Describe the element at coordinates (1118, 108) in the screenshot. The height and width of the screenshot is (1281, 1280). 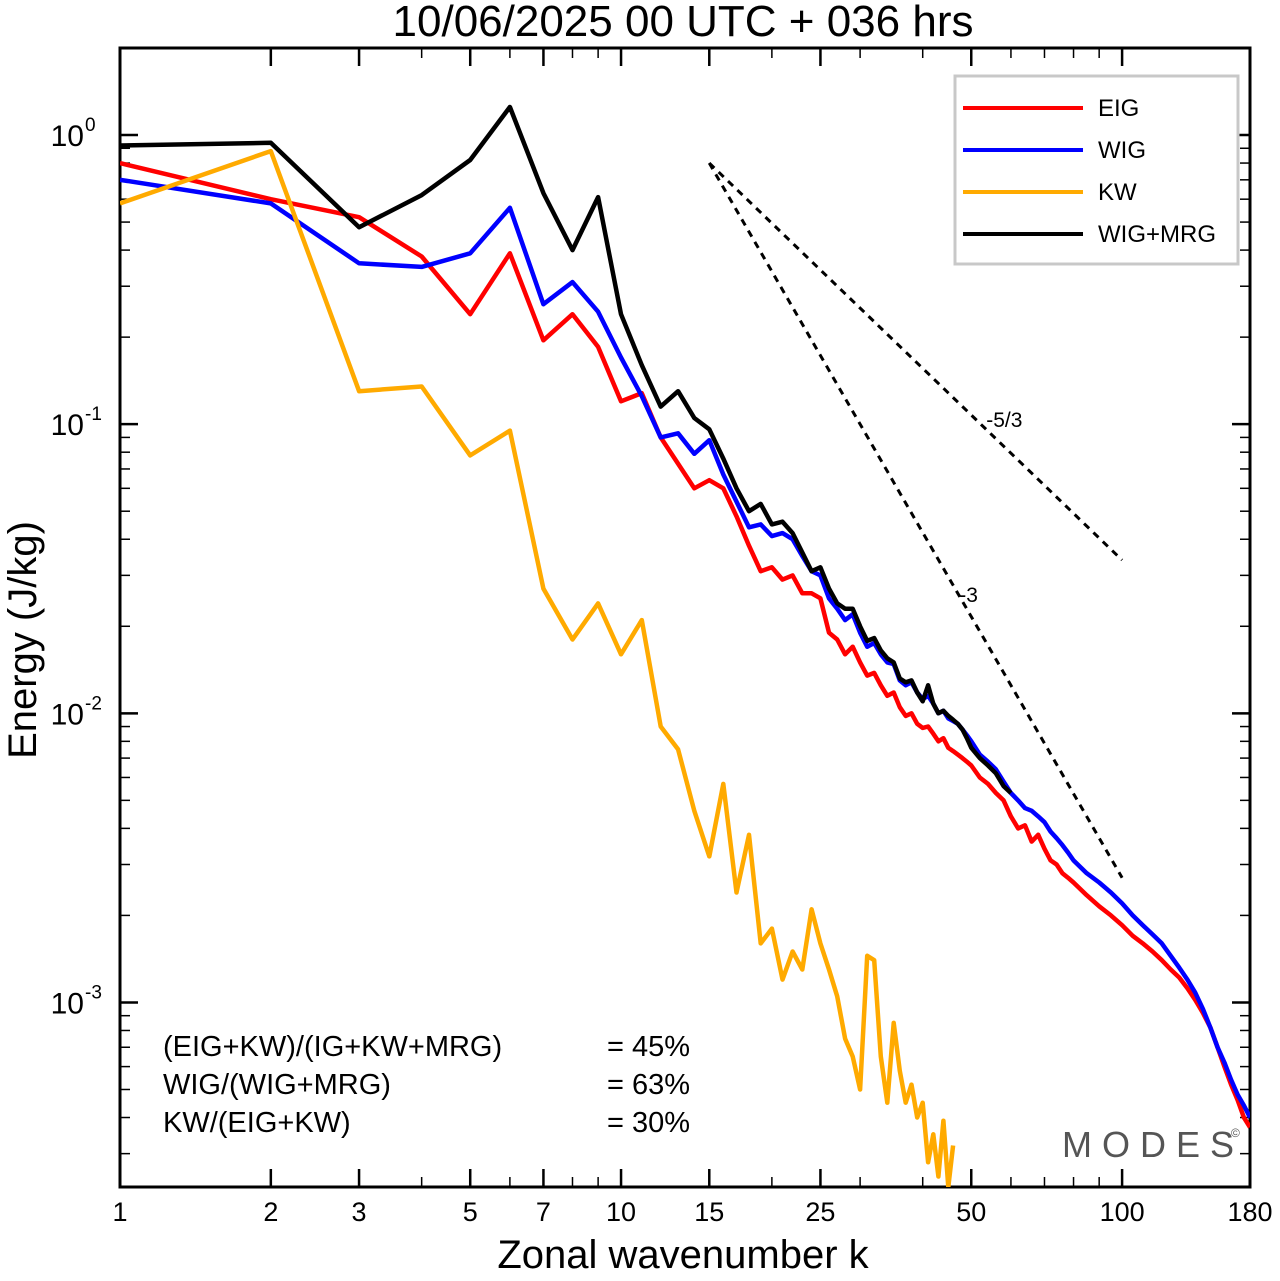
I see `legend-label: EIG` at that location.